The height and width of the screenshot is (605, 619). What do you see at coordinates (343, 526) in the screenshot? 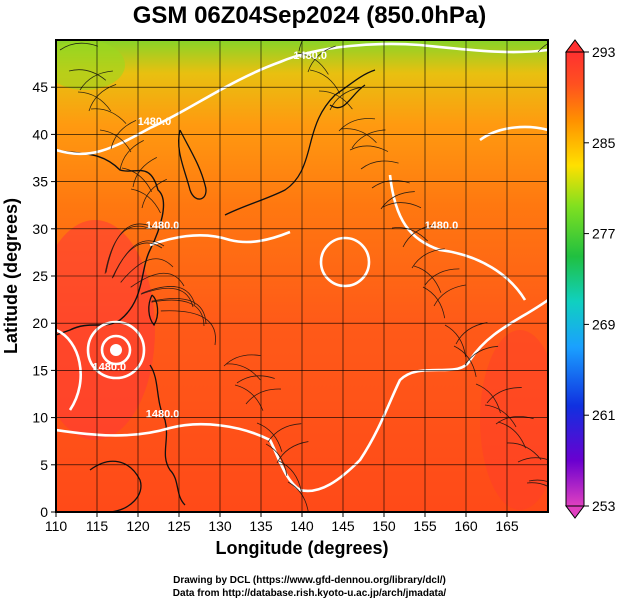
I see `x-tick-label: 145` at bounding box center [343, 526].